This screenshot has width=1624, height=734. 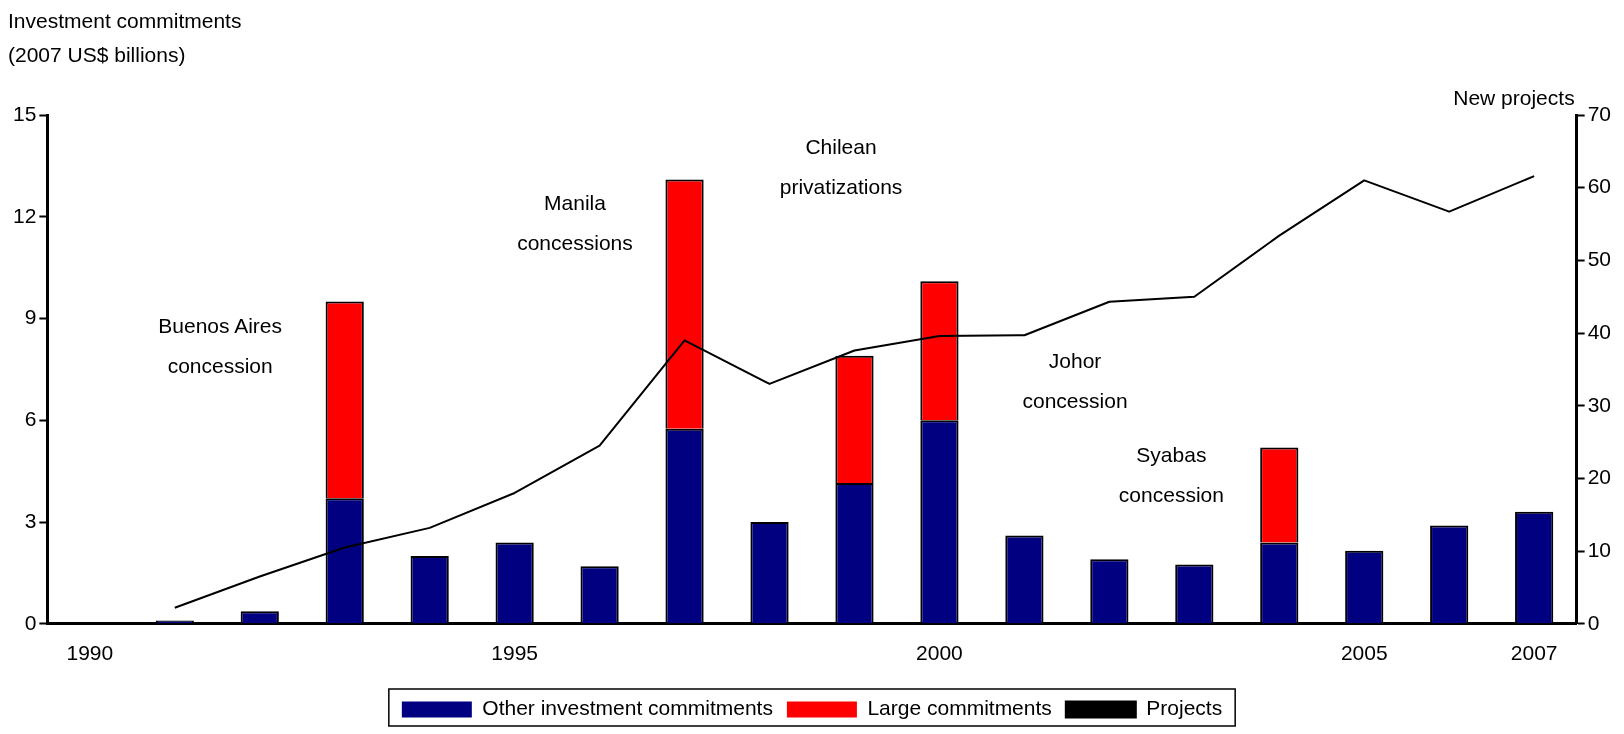 I want to click on y2-tick-label: 50, so click(x=1599, y=259).